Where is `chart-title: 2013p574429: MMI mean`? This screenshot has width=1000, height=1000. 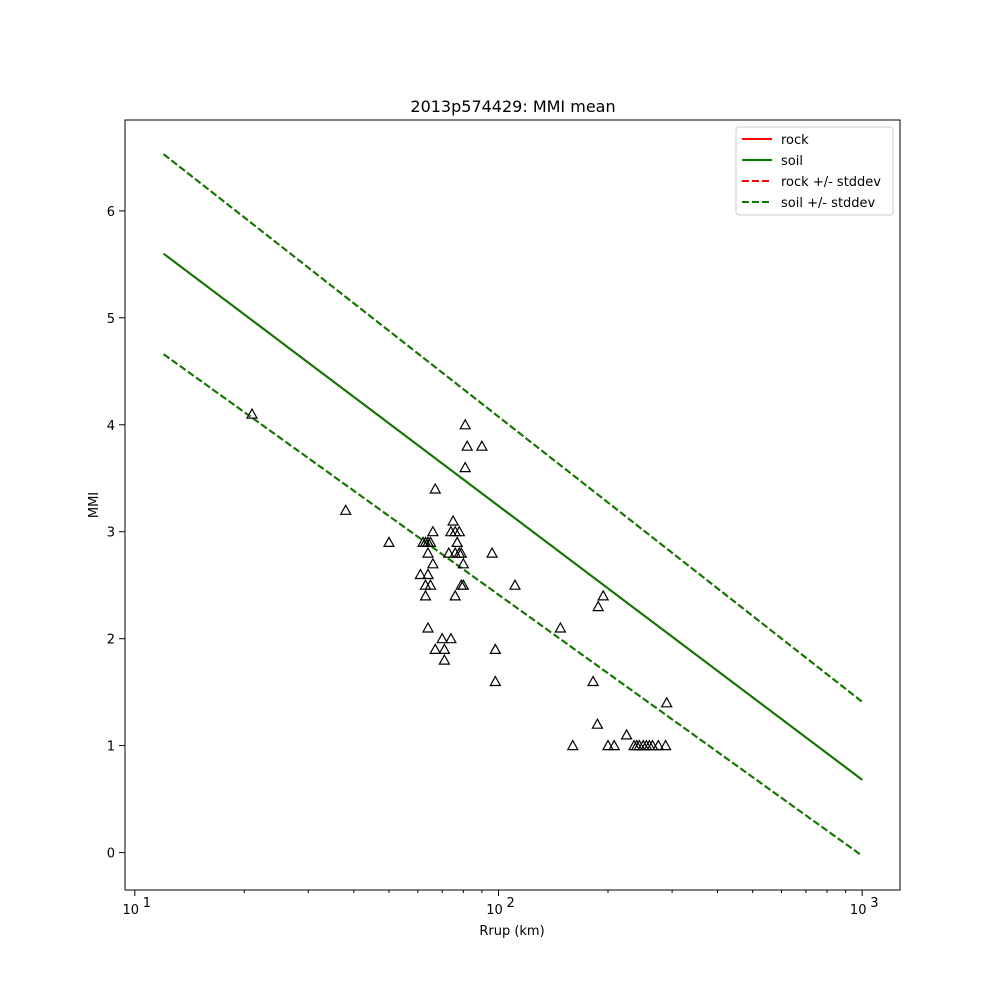 chart-title: 2013p574429: MMI mean is located at coordinates (512, 106).